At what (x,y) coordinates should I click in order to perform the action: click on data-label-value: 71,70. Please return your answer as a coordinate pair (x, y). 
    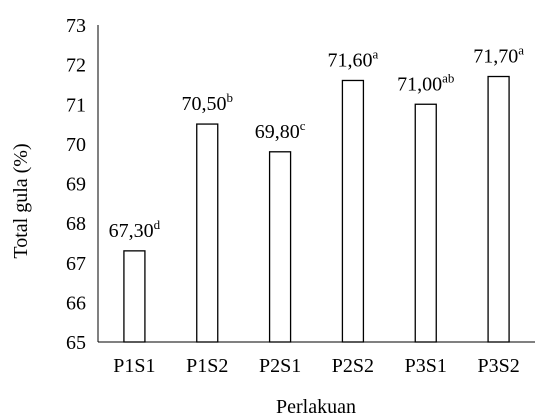
    Looking at the image, I should click on (495, 57).